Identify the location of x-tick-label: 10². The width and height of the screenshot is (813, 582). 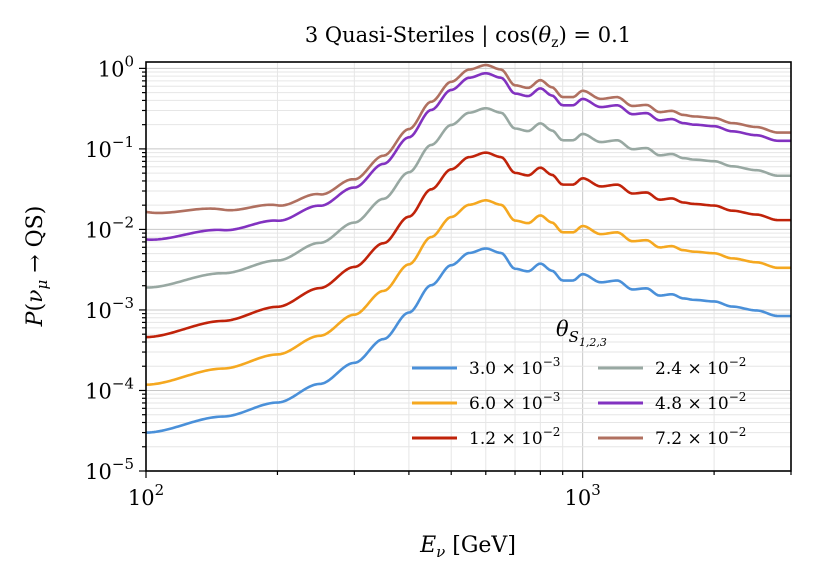
(146, 495).